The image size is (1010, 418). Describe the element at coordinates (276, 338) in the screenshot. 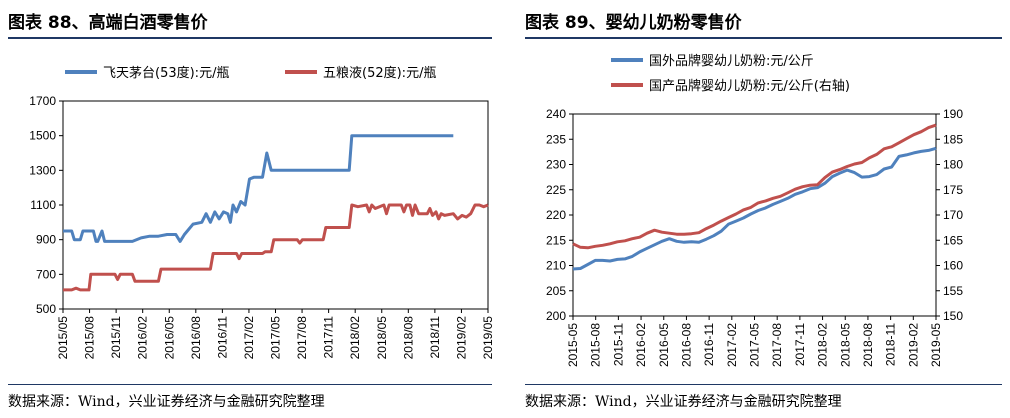

I see `x-tick-label: 2017/05` at that location.